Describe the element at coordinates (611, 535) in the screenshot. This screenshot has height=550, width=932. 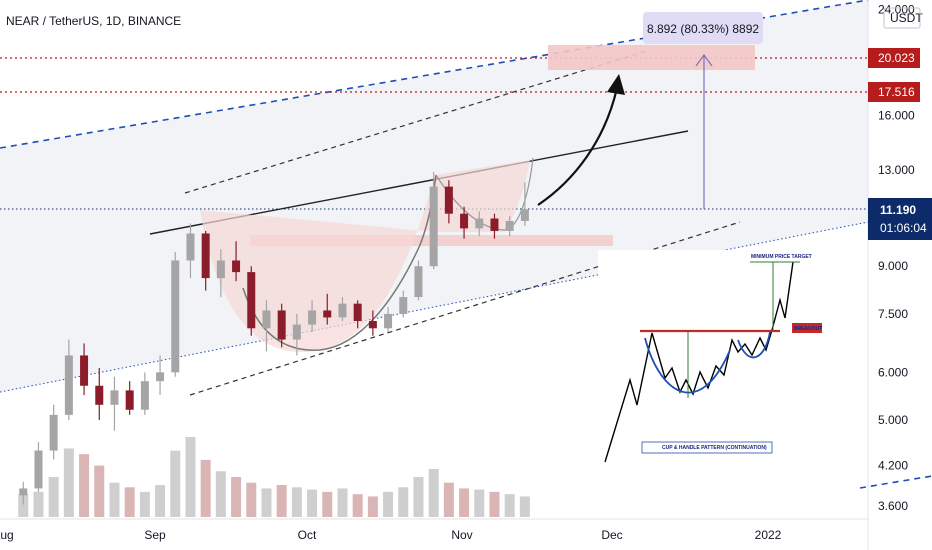
I see `time-tick-label: Dec` at that location.